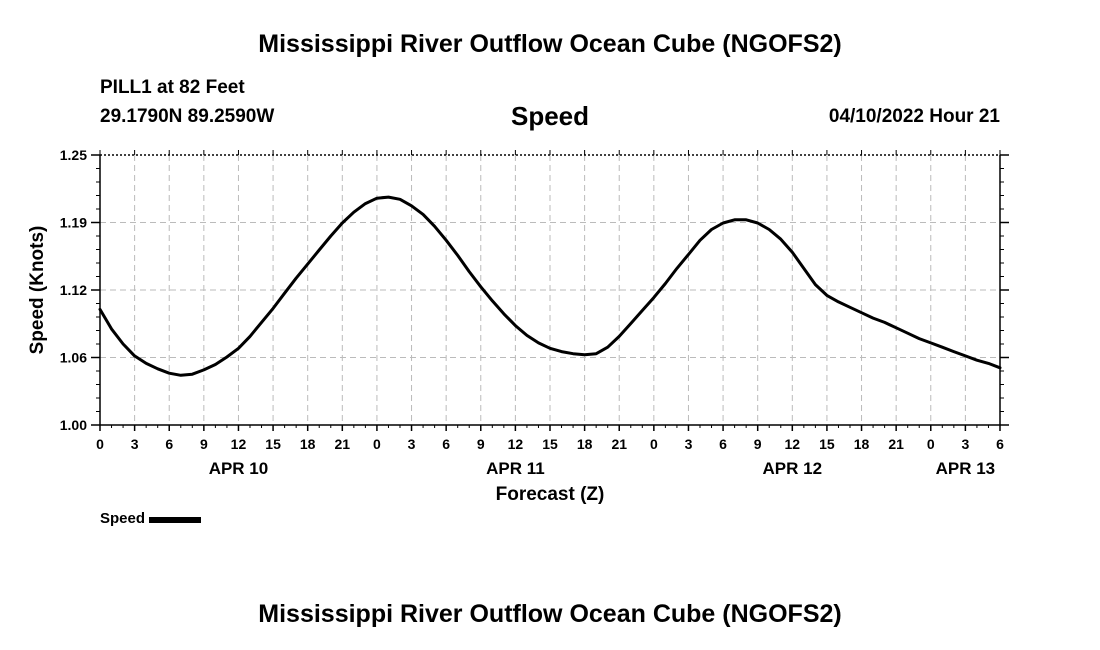 The width and height of the screenshot is (1100, 650). What do you see at coordinates (172, 87) in the screenshot?
I see `station-label: PILL1 at 82 Feet` at bounding box center [172, 87].